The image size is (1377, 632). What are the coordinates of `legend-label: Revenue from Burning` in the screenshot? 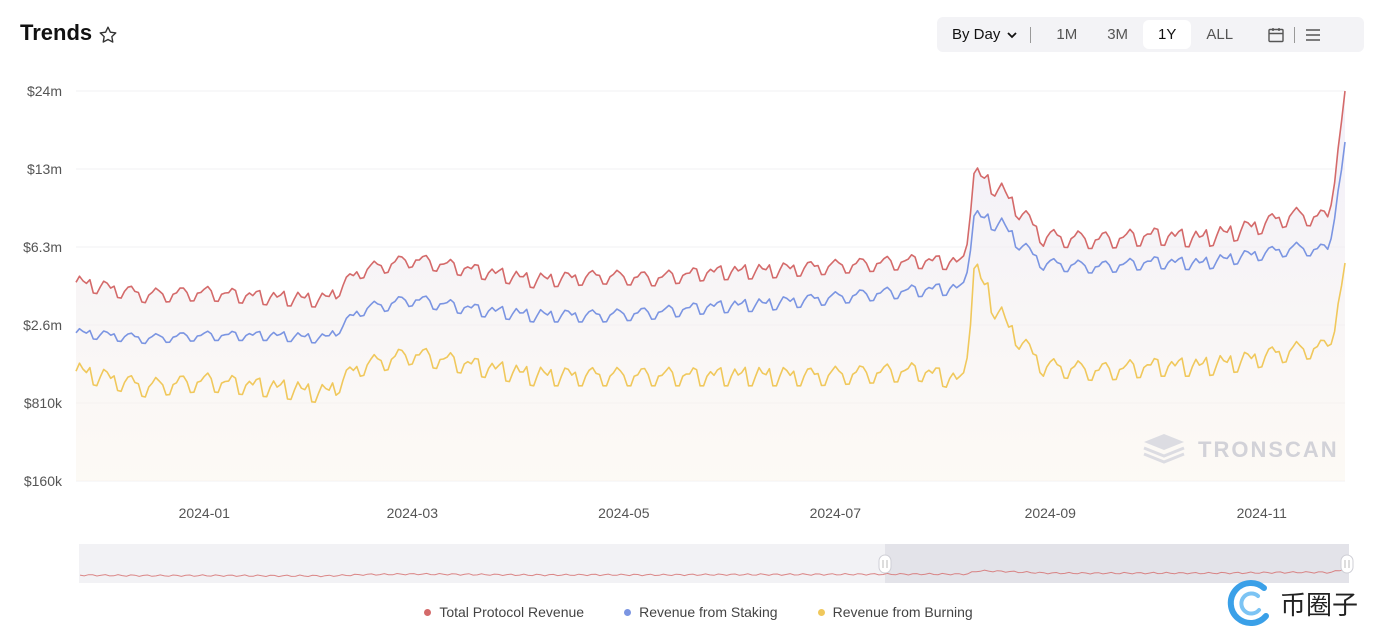 It's located at (902, 612).